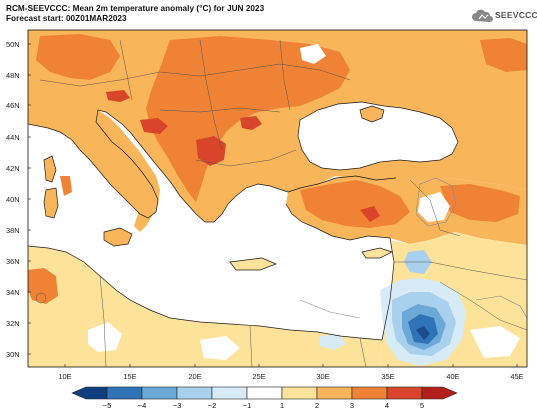 Image resolution: width=537 pixels, height=417 pixels. Describe the element at coordinates (516, 15) in the screenshot. I see `logo-text: SEEVCCC` at that location.